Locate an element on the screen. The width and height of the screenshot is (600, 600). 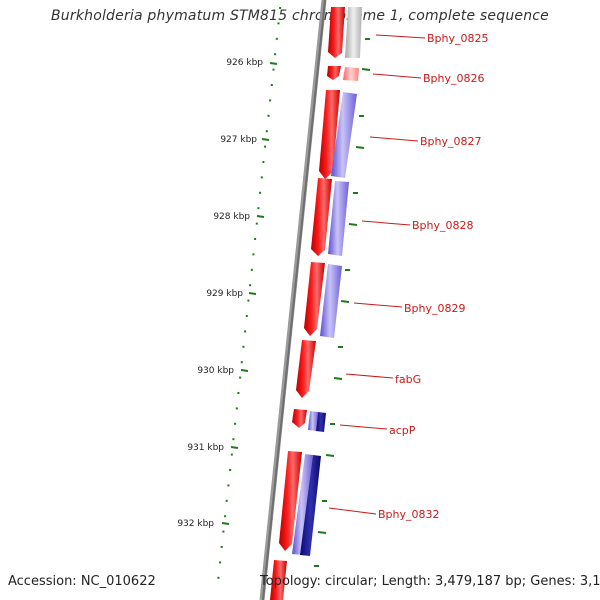
gene-fabg is located at coordinates (306, 369).